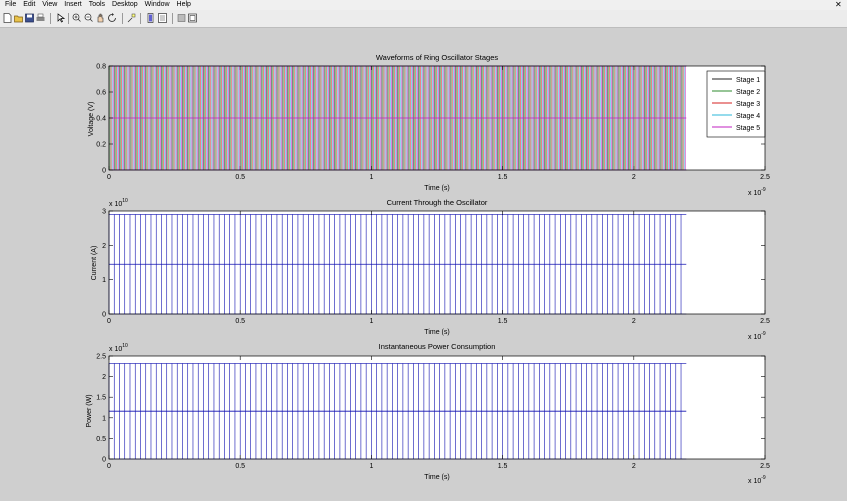  Describe the element at coordinates (397, 264) in the screenshot. I see `current-series` at that location.